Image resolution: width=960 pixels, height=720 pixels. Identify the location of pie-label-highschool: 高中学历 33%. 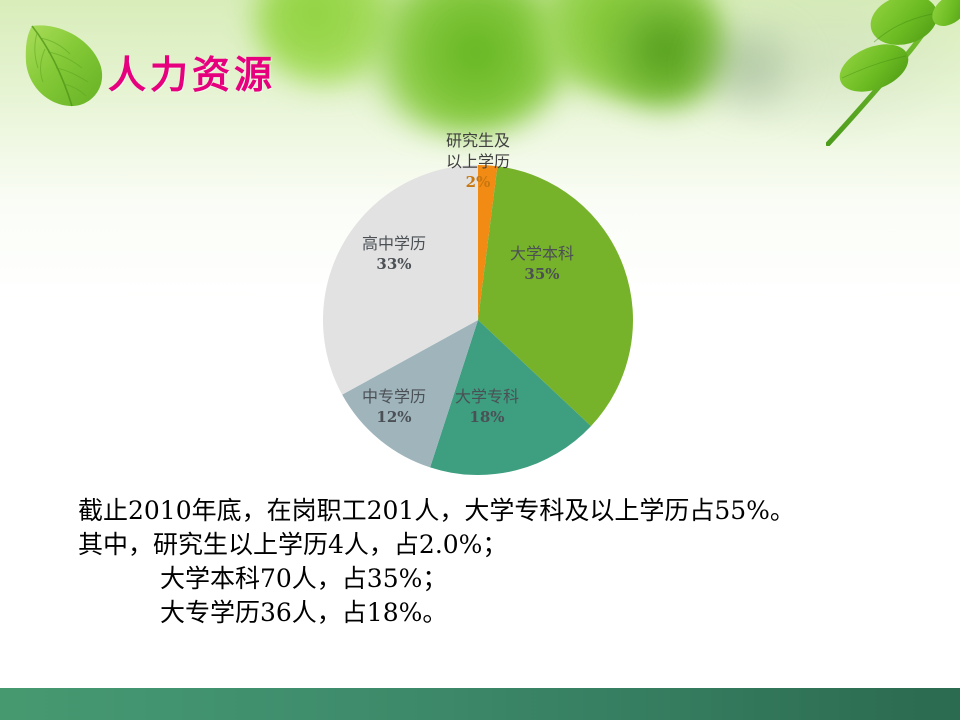
(394, 254).